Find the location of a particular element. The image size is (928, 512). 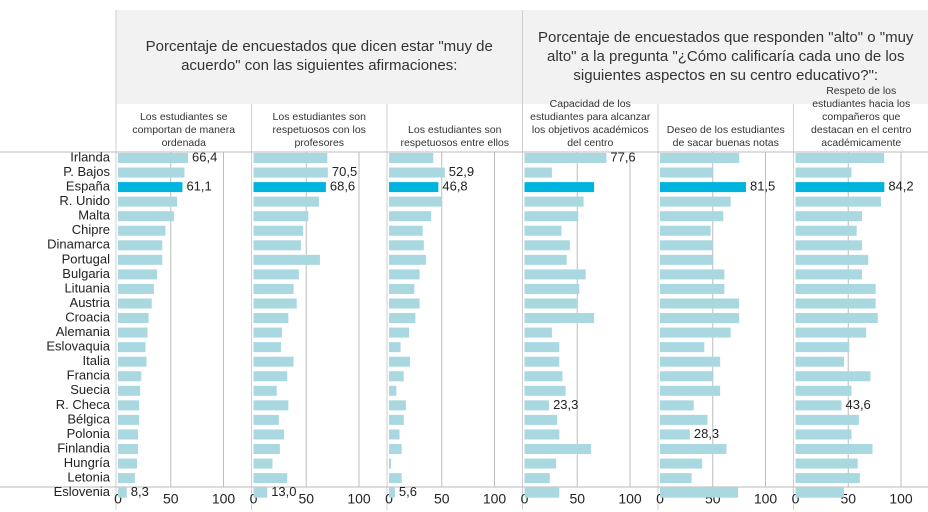

category-label: Letonia is located at coordinates (88, 477).